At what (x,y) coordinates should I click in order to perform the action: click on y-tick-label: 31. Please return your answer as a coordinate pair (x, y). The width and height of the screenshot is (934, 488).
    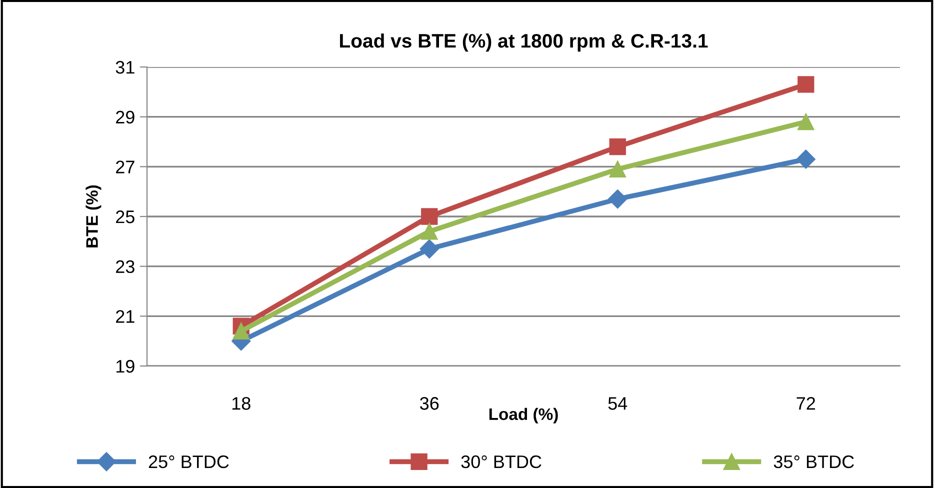
    Looking at the image, I should click on (125, 67).